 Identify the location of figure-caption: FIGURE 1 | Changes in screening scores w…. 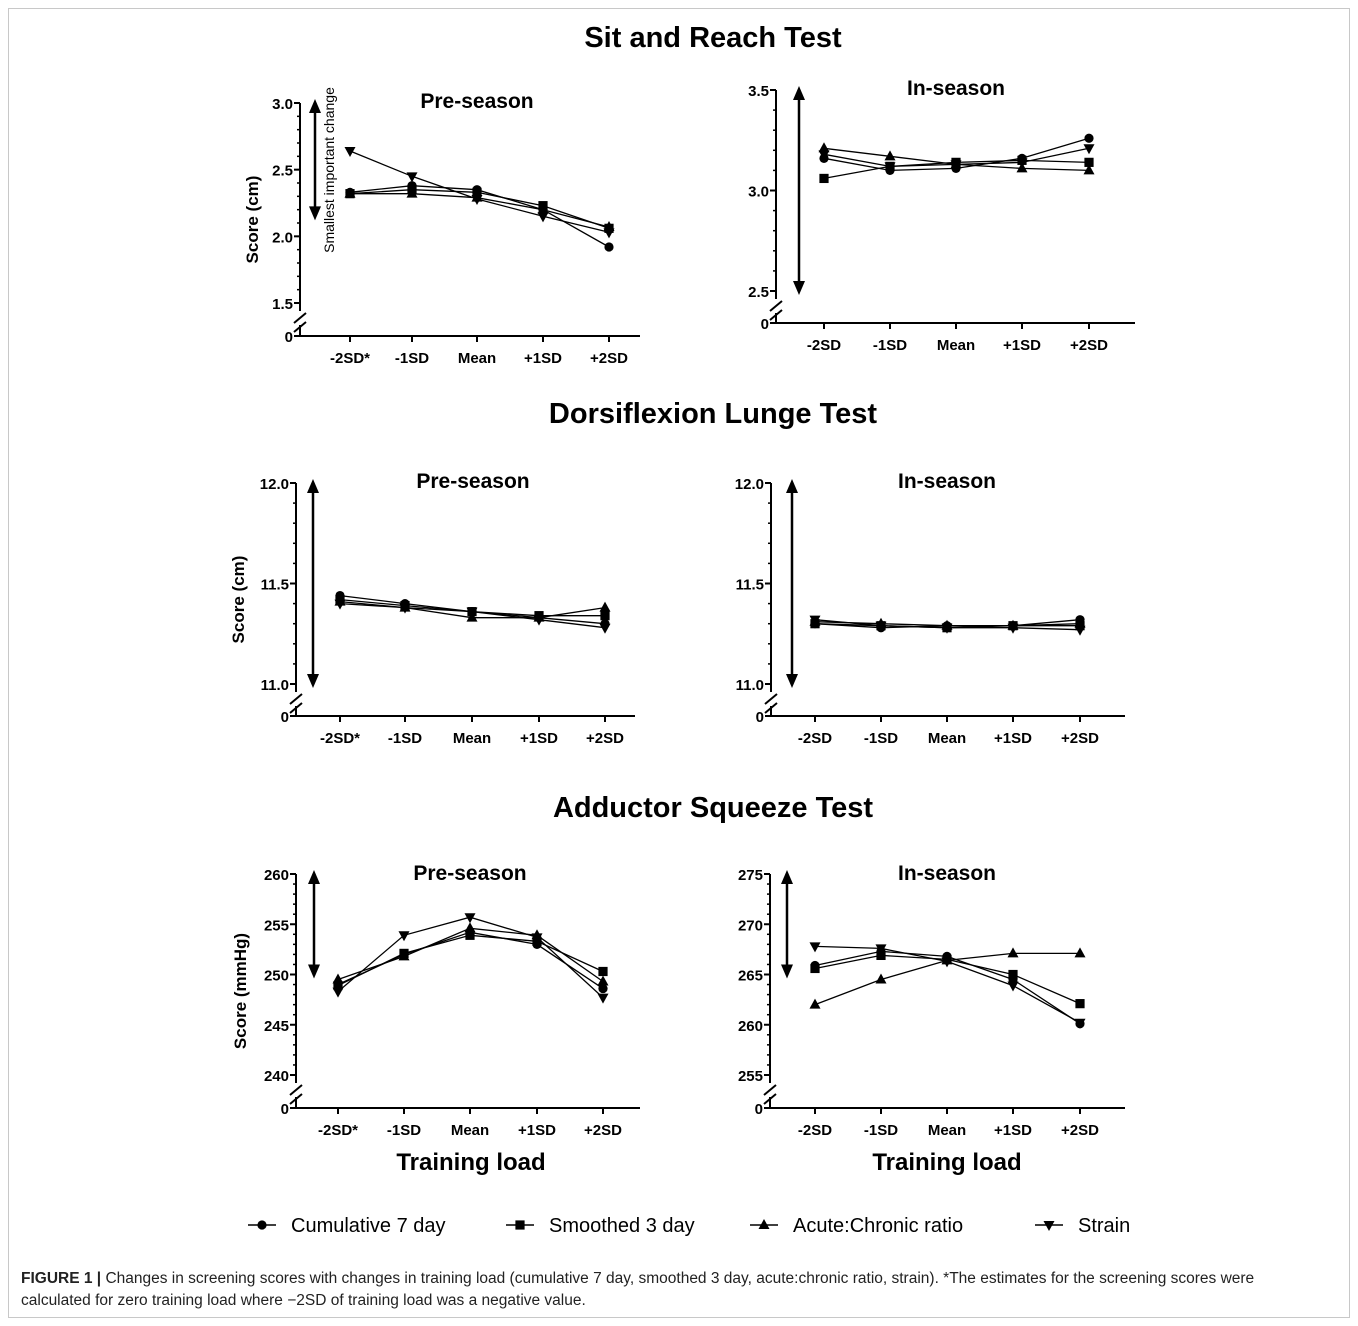
(671, 1290).